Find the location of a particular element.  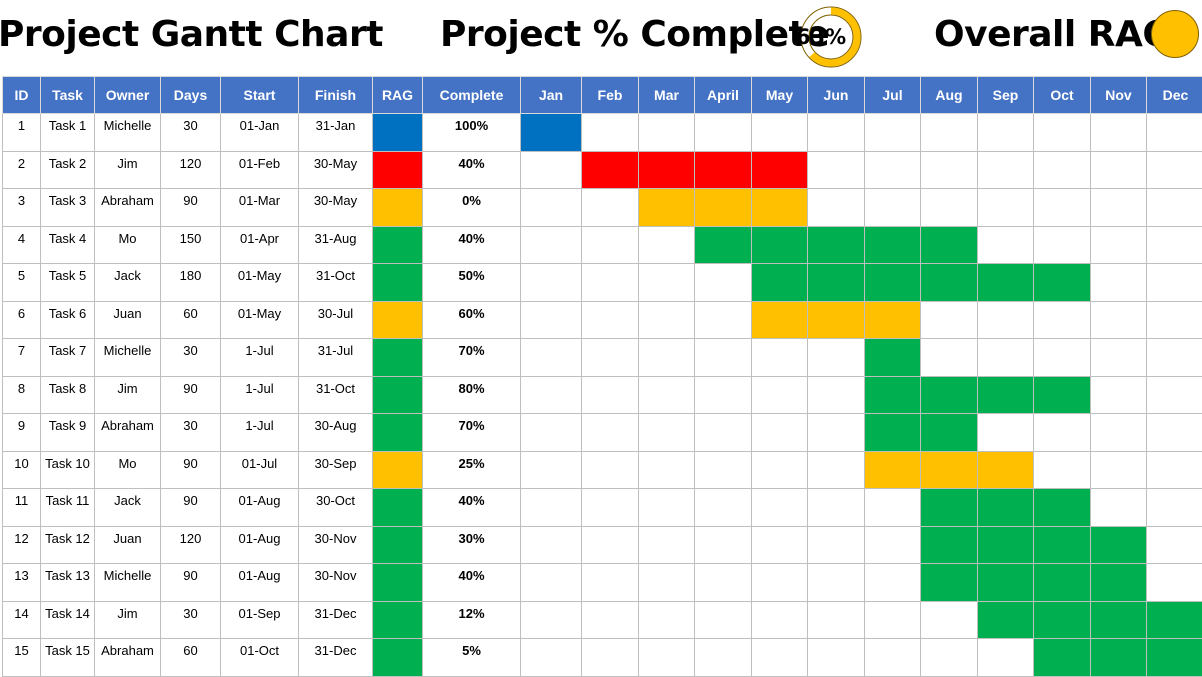

id-cell: 5 is located at coordinates (21, 282).